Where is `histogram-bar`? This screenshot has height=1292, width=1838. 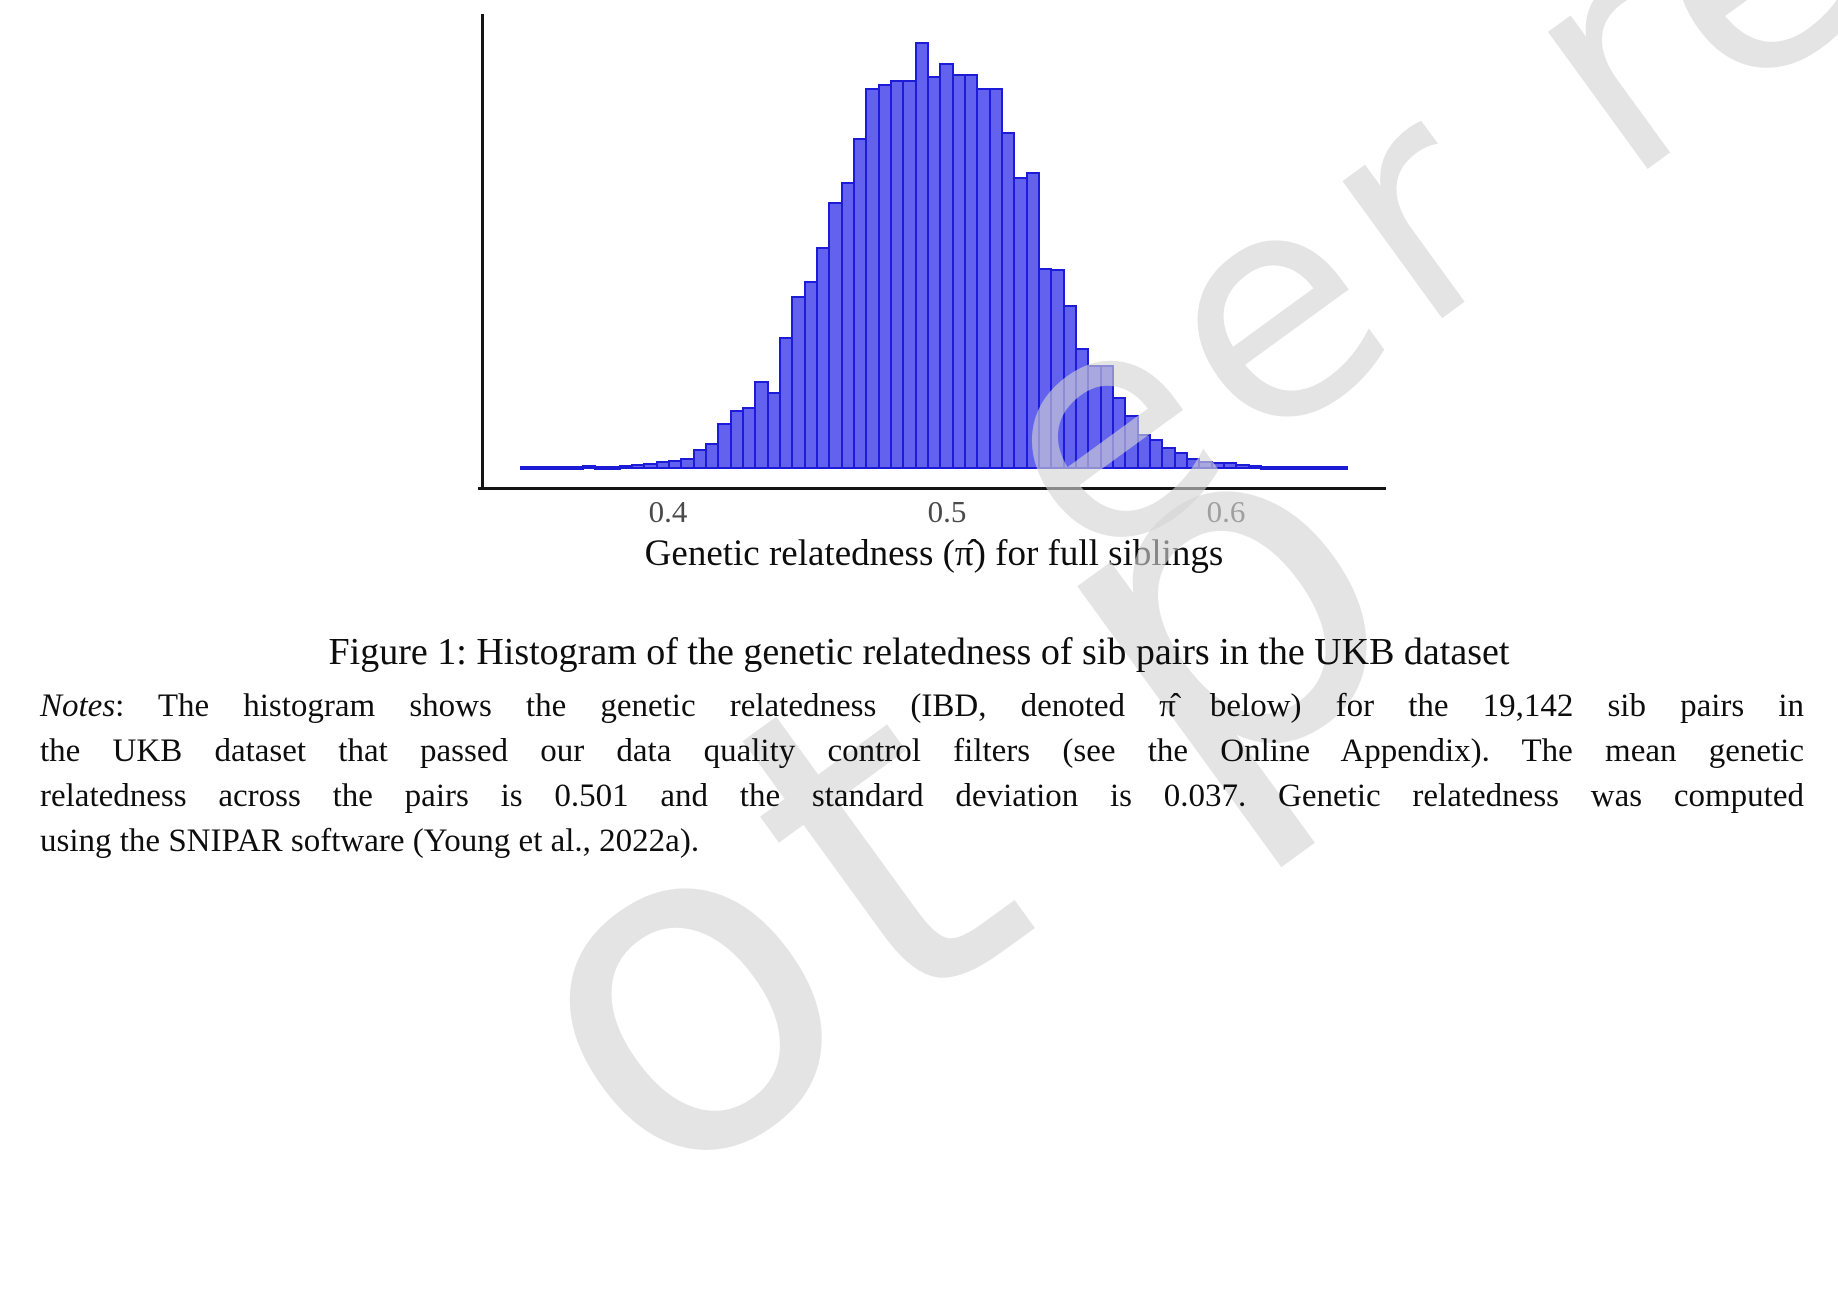
histogram-bar is located at coordinates (1341, 468).